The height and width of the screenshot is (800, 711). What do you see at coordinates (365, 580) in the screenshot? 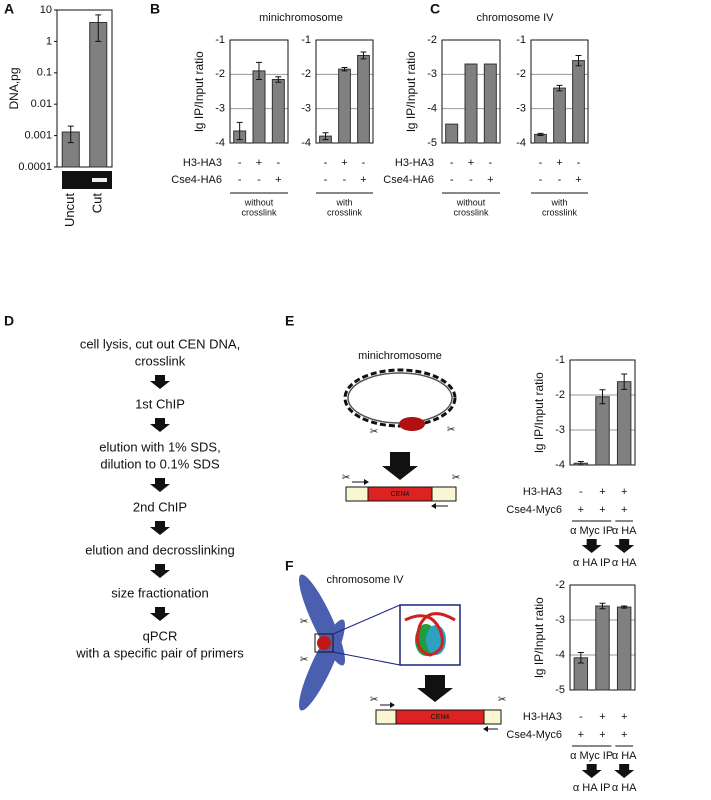
I see `diagram-title: chromosome IV` at bounding box center [365, 580].